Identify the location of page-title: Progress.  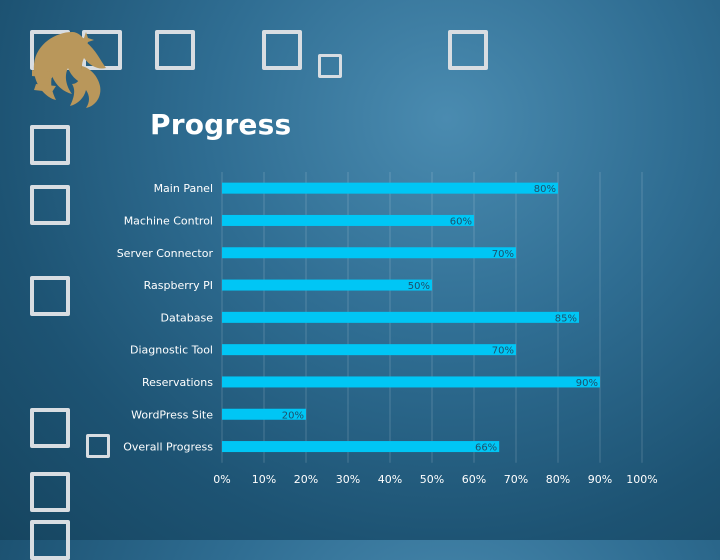
(221, 124).